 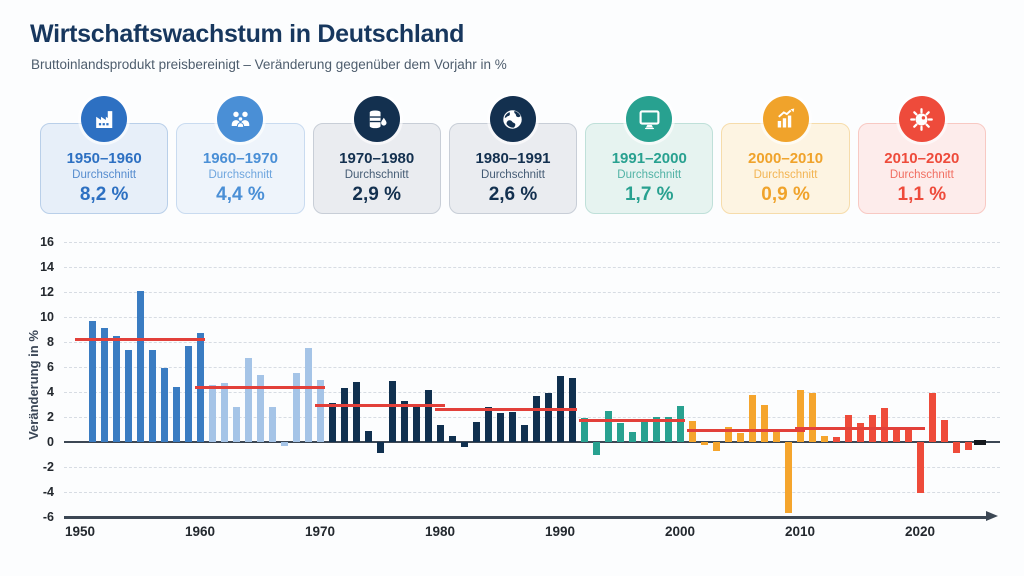 I want to click on bar-2007, so click(x=764, y=423).